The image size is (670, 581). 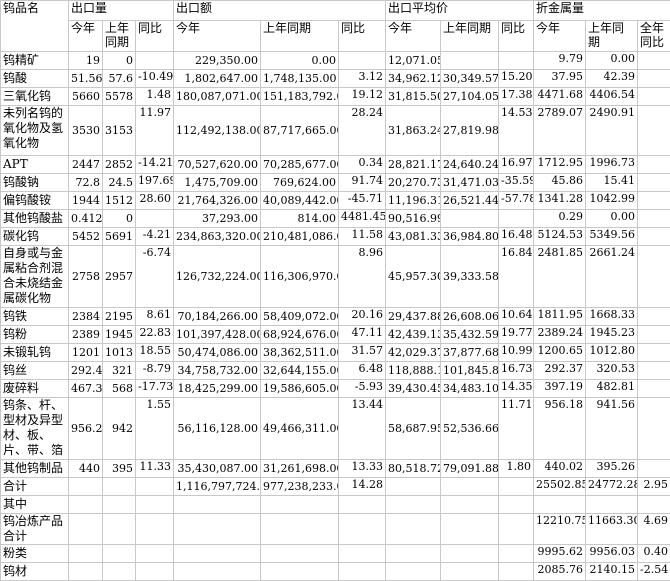 I want to click on cell-value: 197.69, so click(x=155, y=183).